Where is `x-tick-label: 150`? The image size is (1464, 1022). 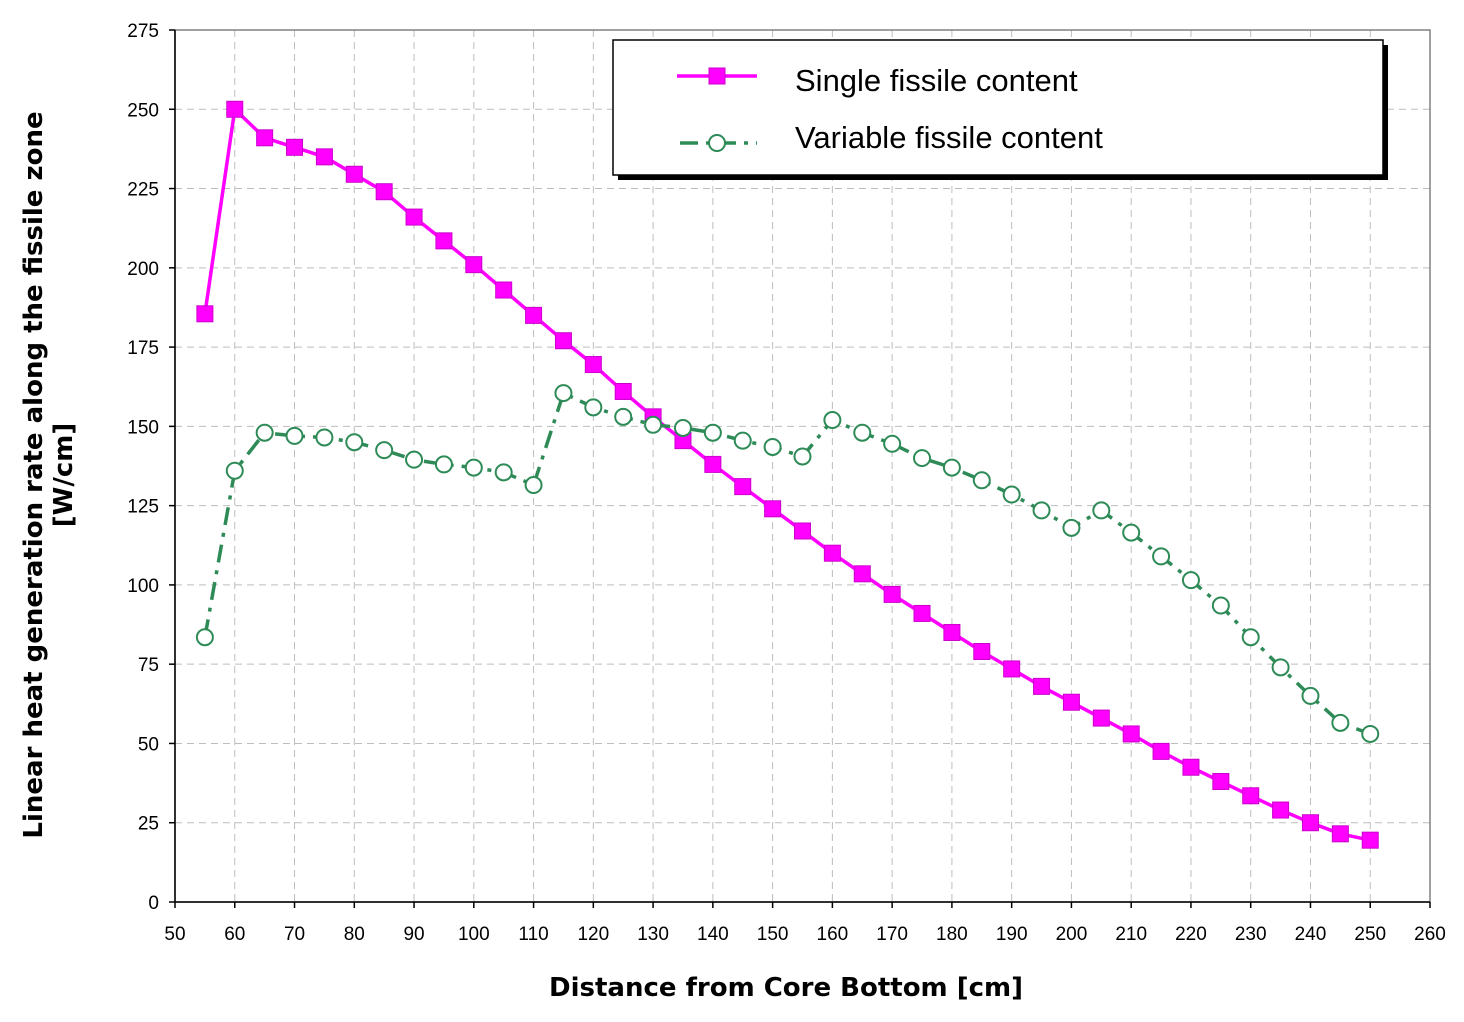 x-tick-label: 150 is located at coordinates (773, 934).